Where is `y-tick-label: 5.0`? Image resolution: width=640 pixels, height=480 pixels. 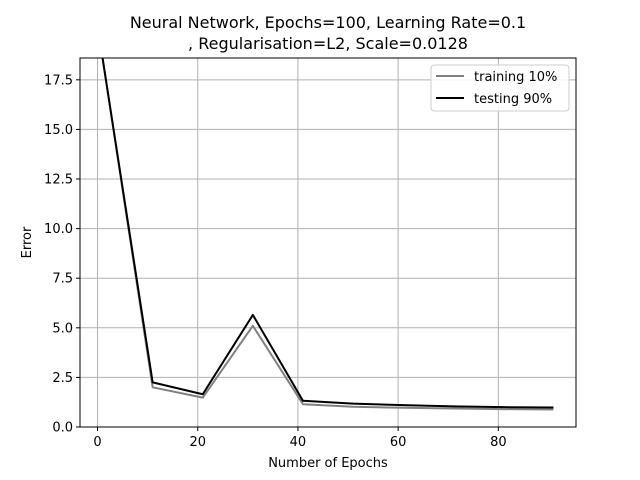 y-tick-label: 5.0 is located at coordinates (62, 328).